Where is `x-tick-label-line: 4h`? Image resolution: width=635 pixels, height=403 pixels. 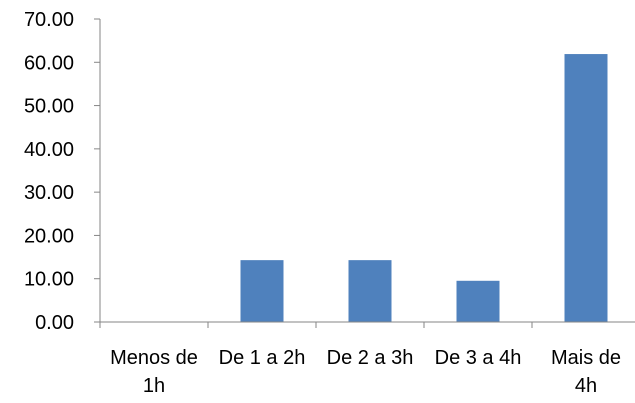
x-tick-label-line: 4h is located at coordinates (586, 386).